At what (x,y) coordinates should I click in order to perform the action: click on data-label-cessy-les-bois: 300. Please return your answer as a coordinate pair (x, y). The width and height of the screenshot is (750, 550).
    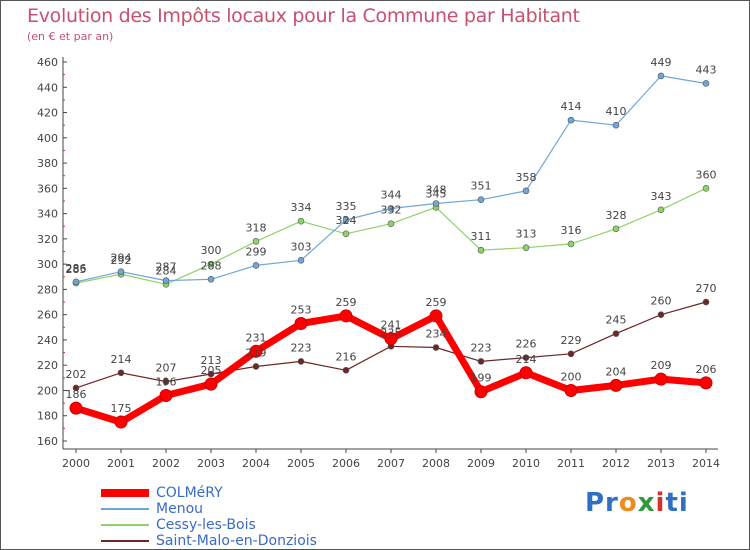
    Looking at the image, I should click on (211, 250).